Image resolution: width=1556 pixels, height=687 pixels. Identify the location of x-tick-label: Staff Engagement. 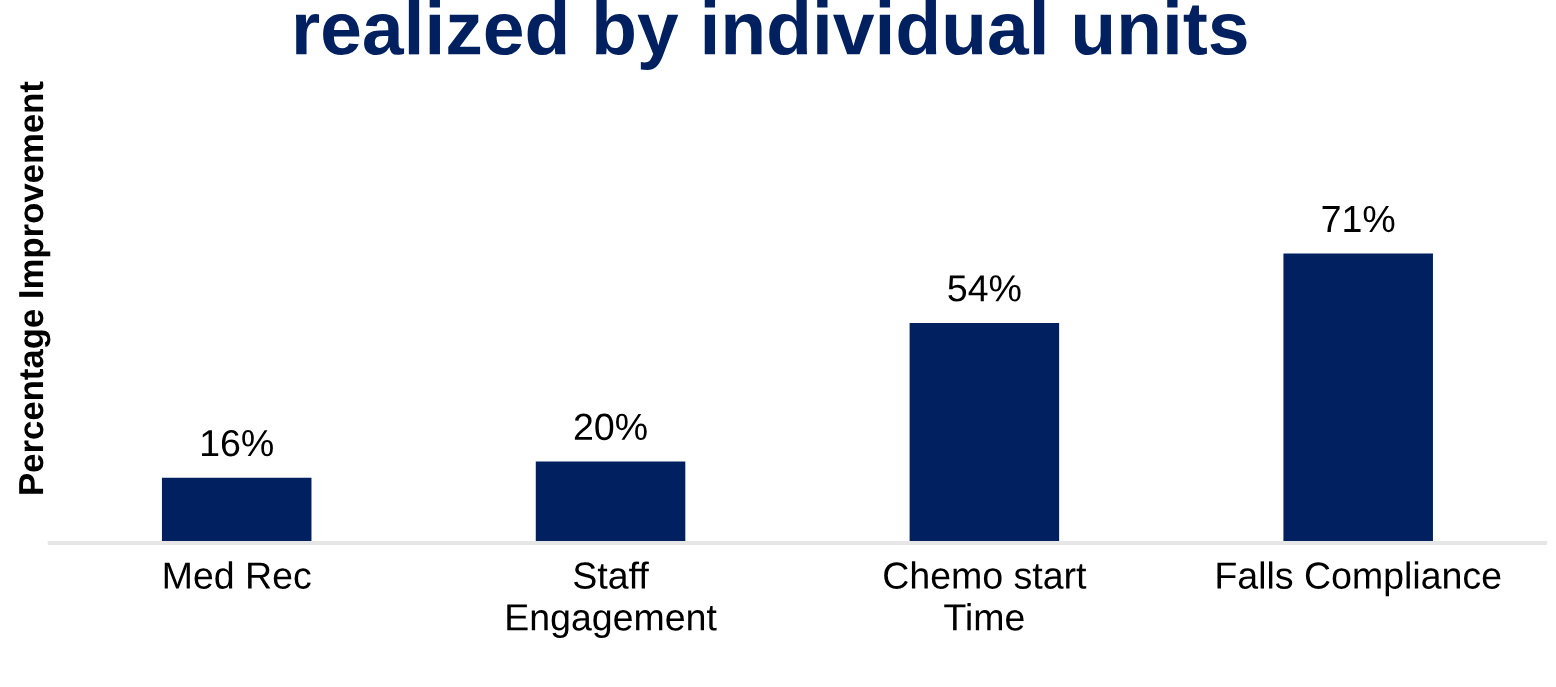
(612, 600).